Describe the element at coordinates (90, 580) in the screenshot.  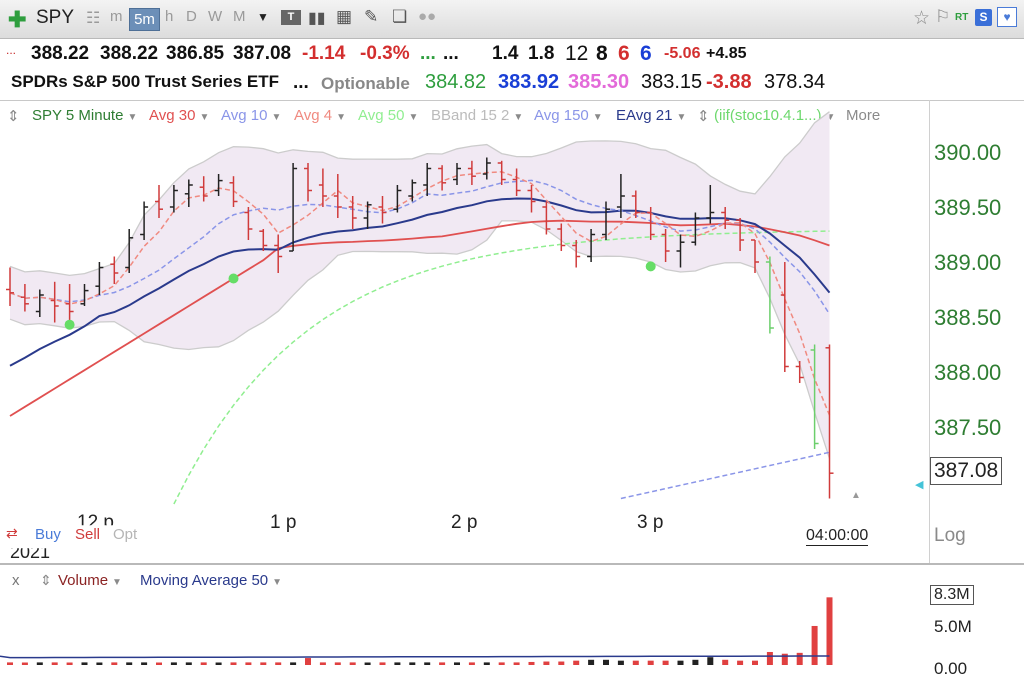
I see `volume-title: Volume ▼` at that location.